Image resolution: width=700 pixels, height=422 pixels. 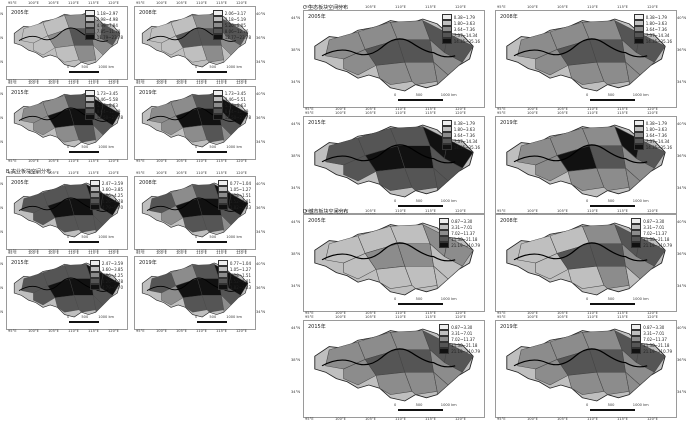 What do you see at coordinates (231, 25) in the screenshot?
I see `legend-entry: 5.20~8.05` at bounding box center [231, 25].